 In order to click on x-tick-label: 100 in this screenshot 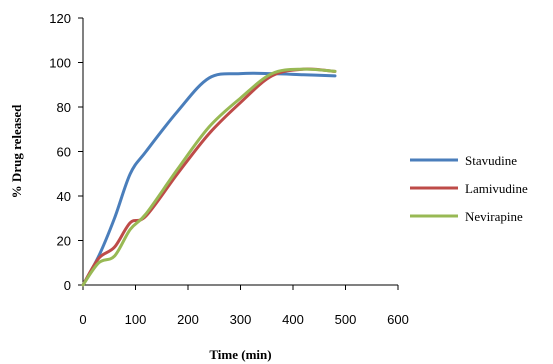, I will do `click(136, 319)`.